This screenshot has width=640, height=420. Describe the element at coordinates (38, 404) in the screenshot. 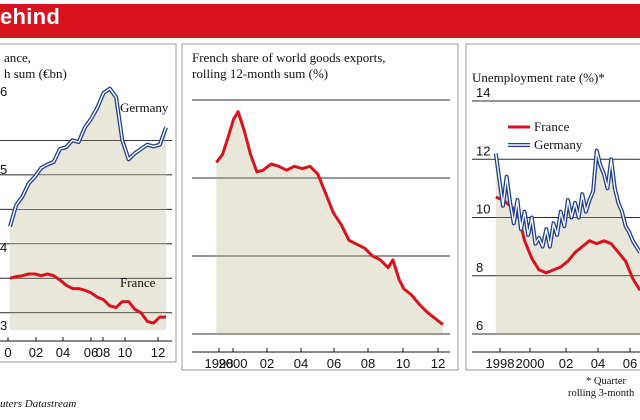

I see `source-note: uters Datastream` at that location.